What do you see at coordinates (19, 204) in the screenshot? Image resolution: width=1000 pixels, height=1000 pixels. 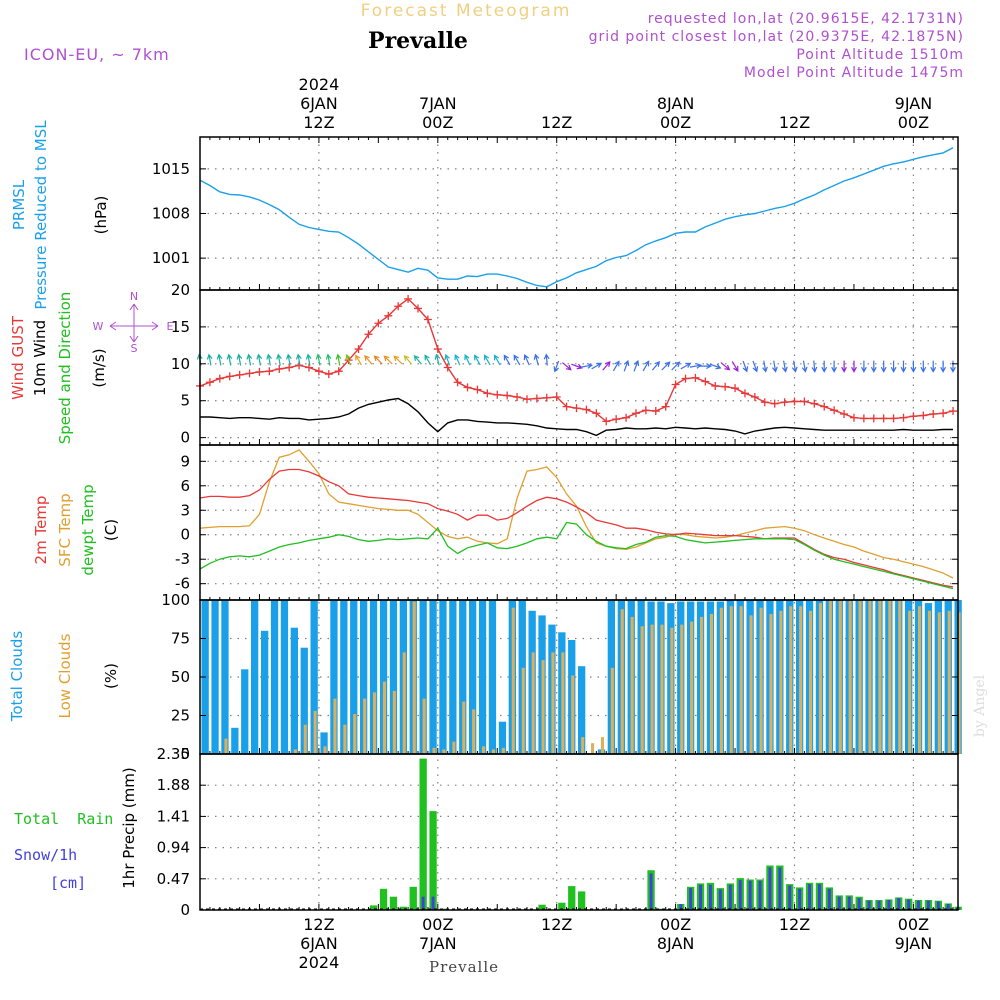 I see `pressure-label: PRMSL` at bounding box center [19, 204].